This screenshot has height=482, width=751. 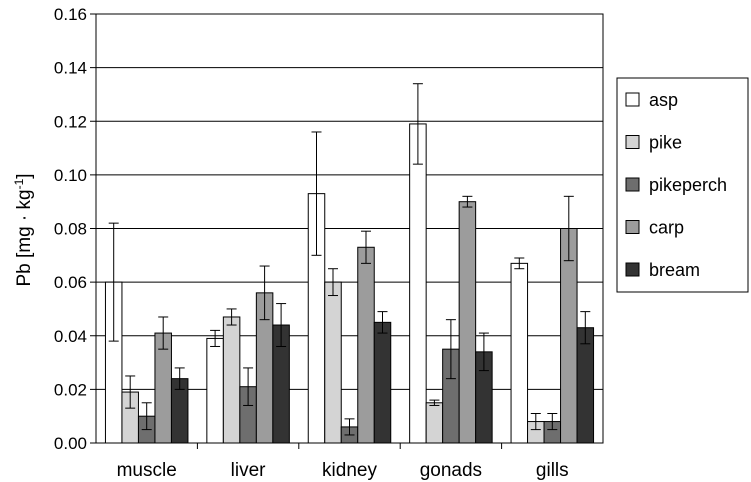 What do you see at coordinates (451, 470) in the screenshot?
I see `x-category-label: gonads` at bounding box center [451, 470].